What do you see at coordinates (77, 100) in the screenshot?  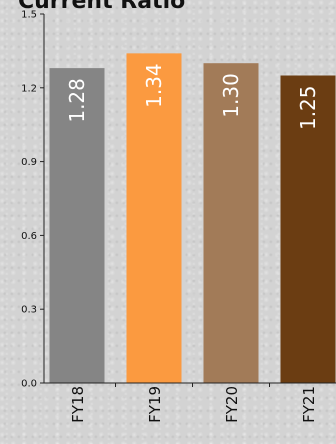 I see `bar-value-label: 1.28` at bounding box center [77, 100].